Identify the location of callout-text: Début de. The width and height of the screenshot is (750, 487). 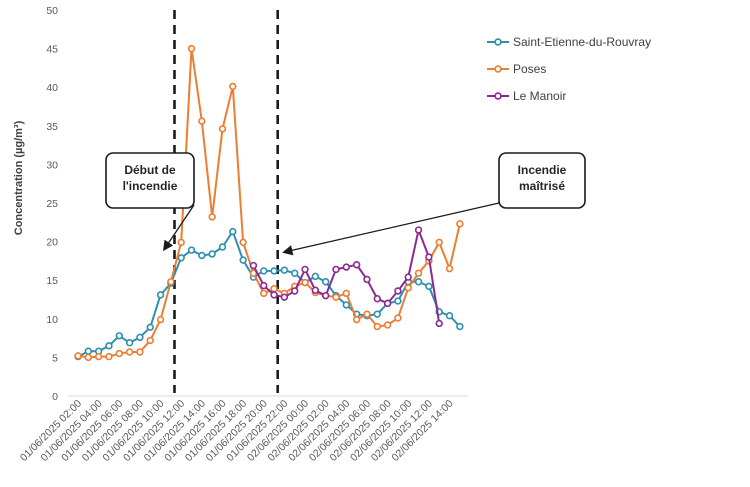
(150, 170).